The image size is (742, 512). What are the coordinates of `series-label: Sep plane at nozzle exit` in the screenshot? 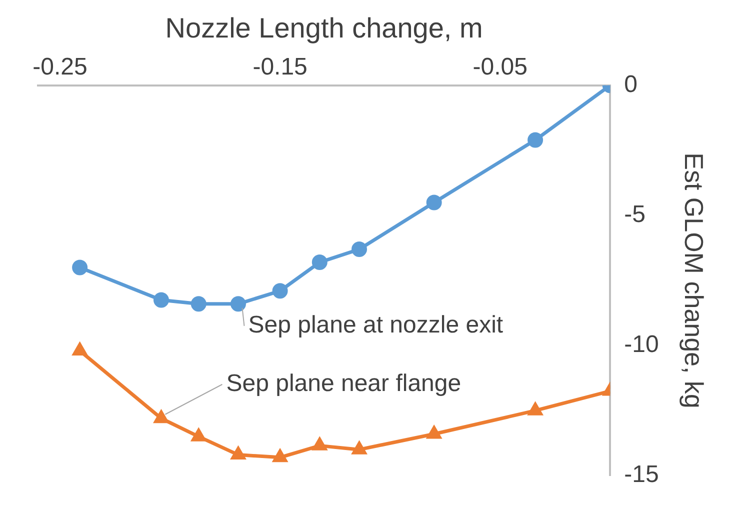 It's located at (376, 325).